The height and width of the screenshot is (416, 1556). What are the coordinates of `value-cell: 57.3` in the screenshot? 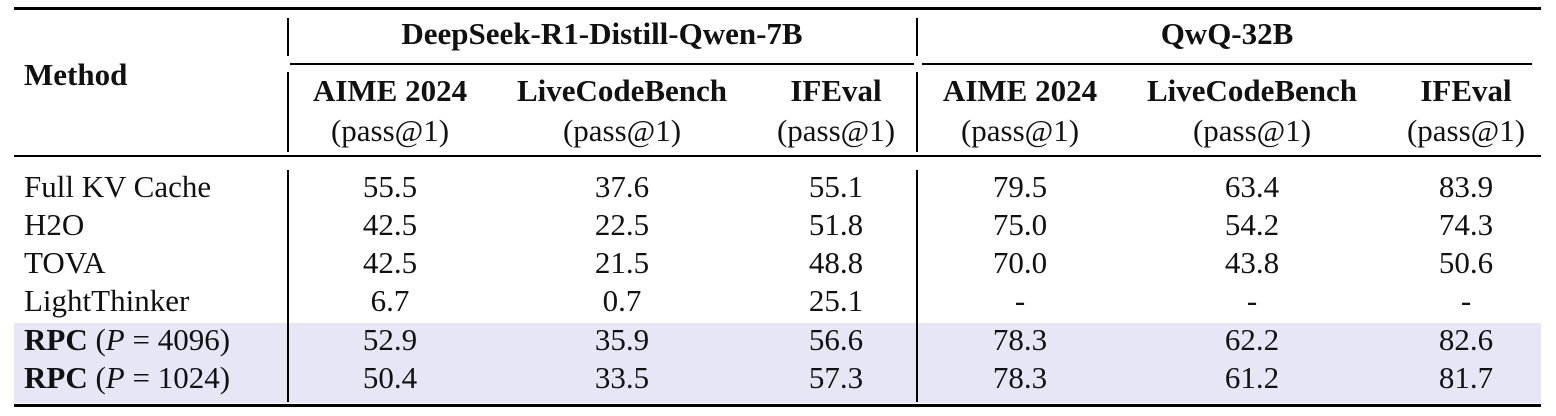 It's located at (836, 377).